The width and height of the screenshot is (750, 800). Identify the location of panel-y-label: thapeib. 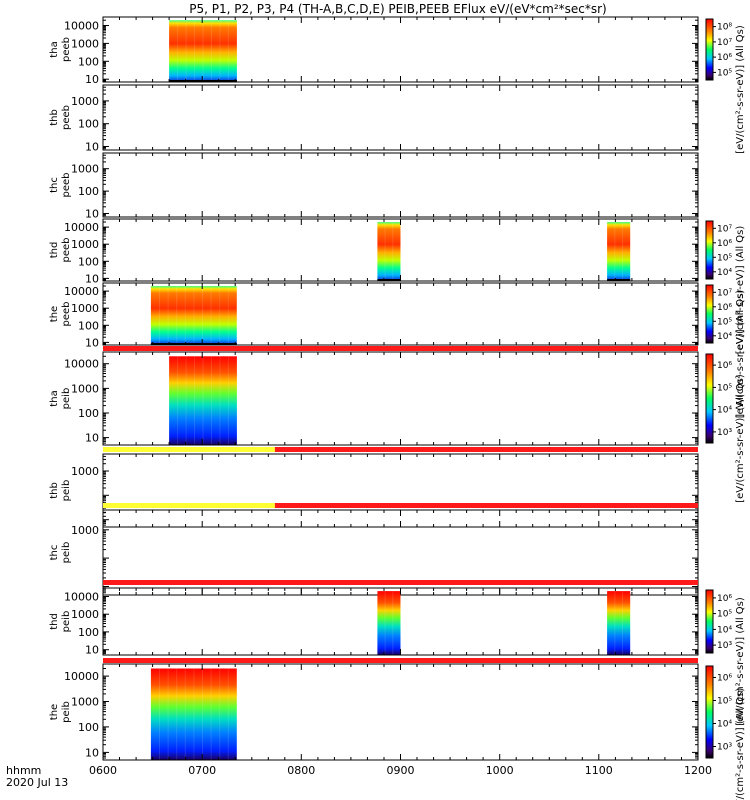
(60, 399).